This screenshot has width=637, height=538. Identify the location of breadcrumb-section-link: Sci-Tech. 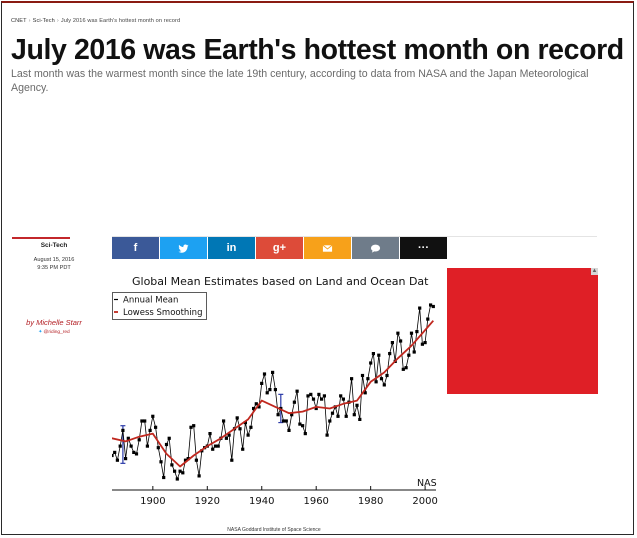
(43, 21).